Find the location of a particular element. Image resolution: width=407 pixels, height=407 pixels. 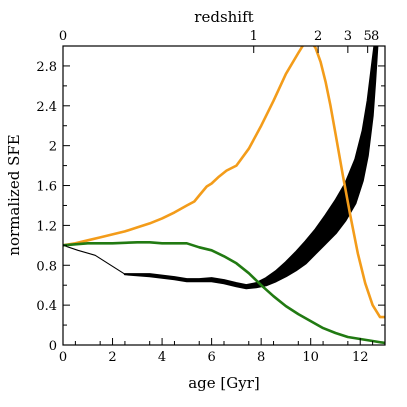

top-tick-label-2: 2 is located at coordinates (318, 36).